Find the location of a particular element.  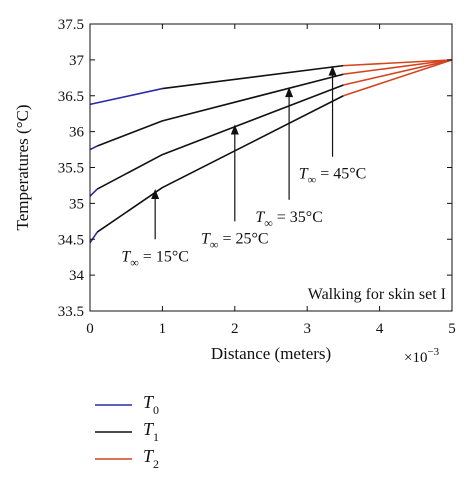

legend-label-sub: 2 is located at coordinates (156, 464).